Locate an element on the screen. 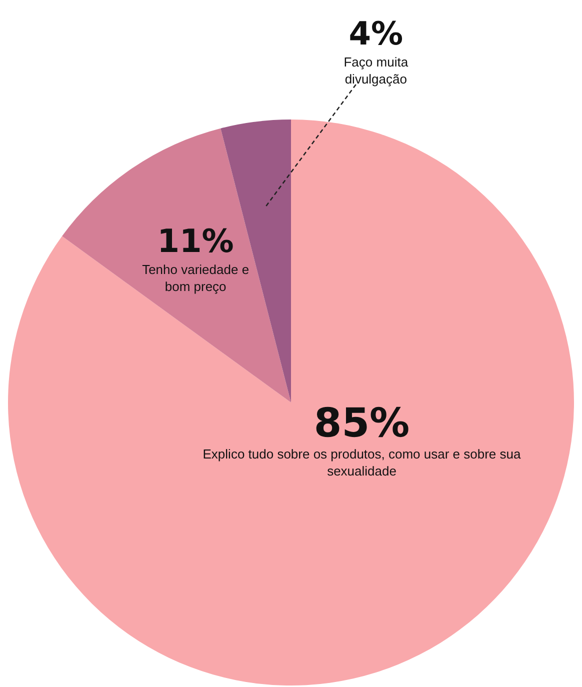 The height and width of the screenshot is (687, 582). slice-label: Explico tudo sobre os produtos, como usar e sobre sua sexualidade is located at coordinates (362, 462).